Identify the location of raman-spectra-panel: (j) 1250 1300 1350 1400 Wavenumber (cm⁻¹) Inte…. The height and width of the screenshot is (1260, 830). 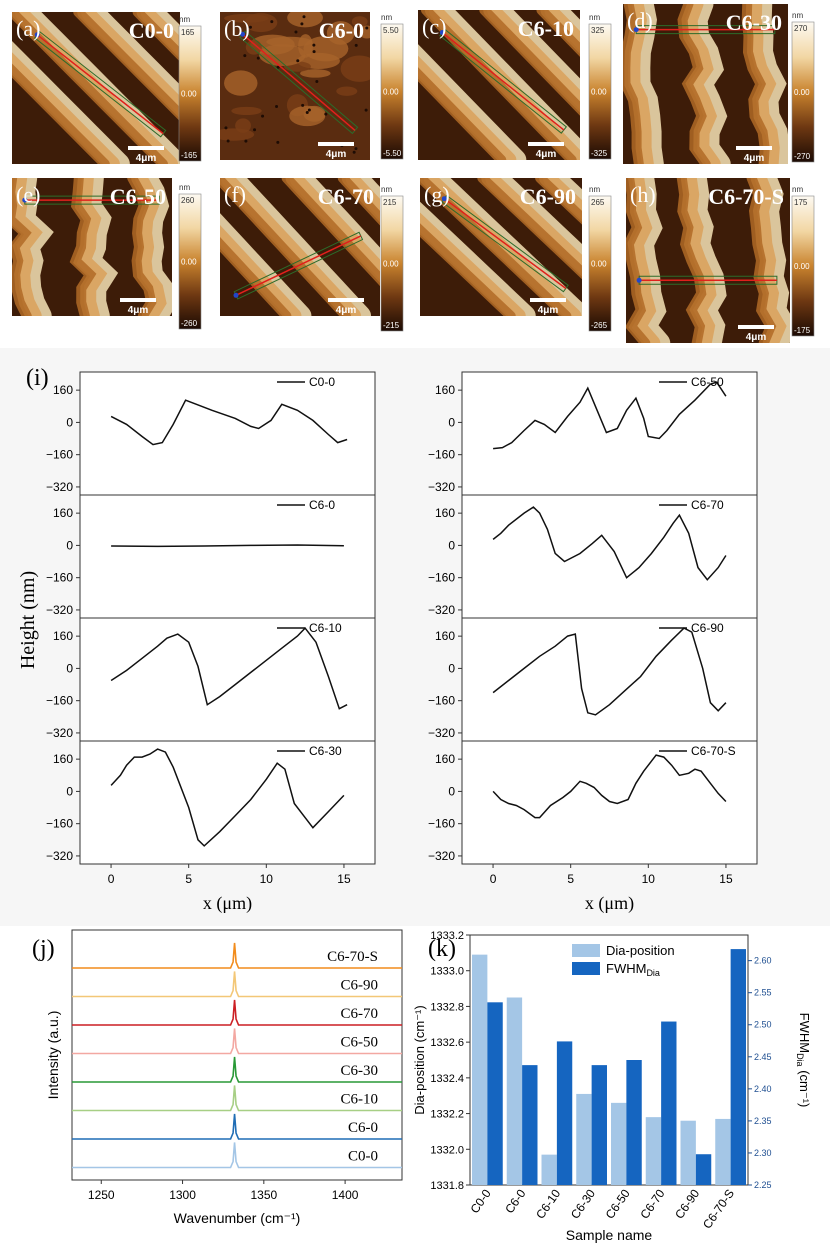
(217, 1077).